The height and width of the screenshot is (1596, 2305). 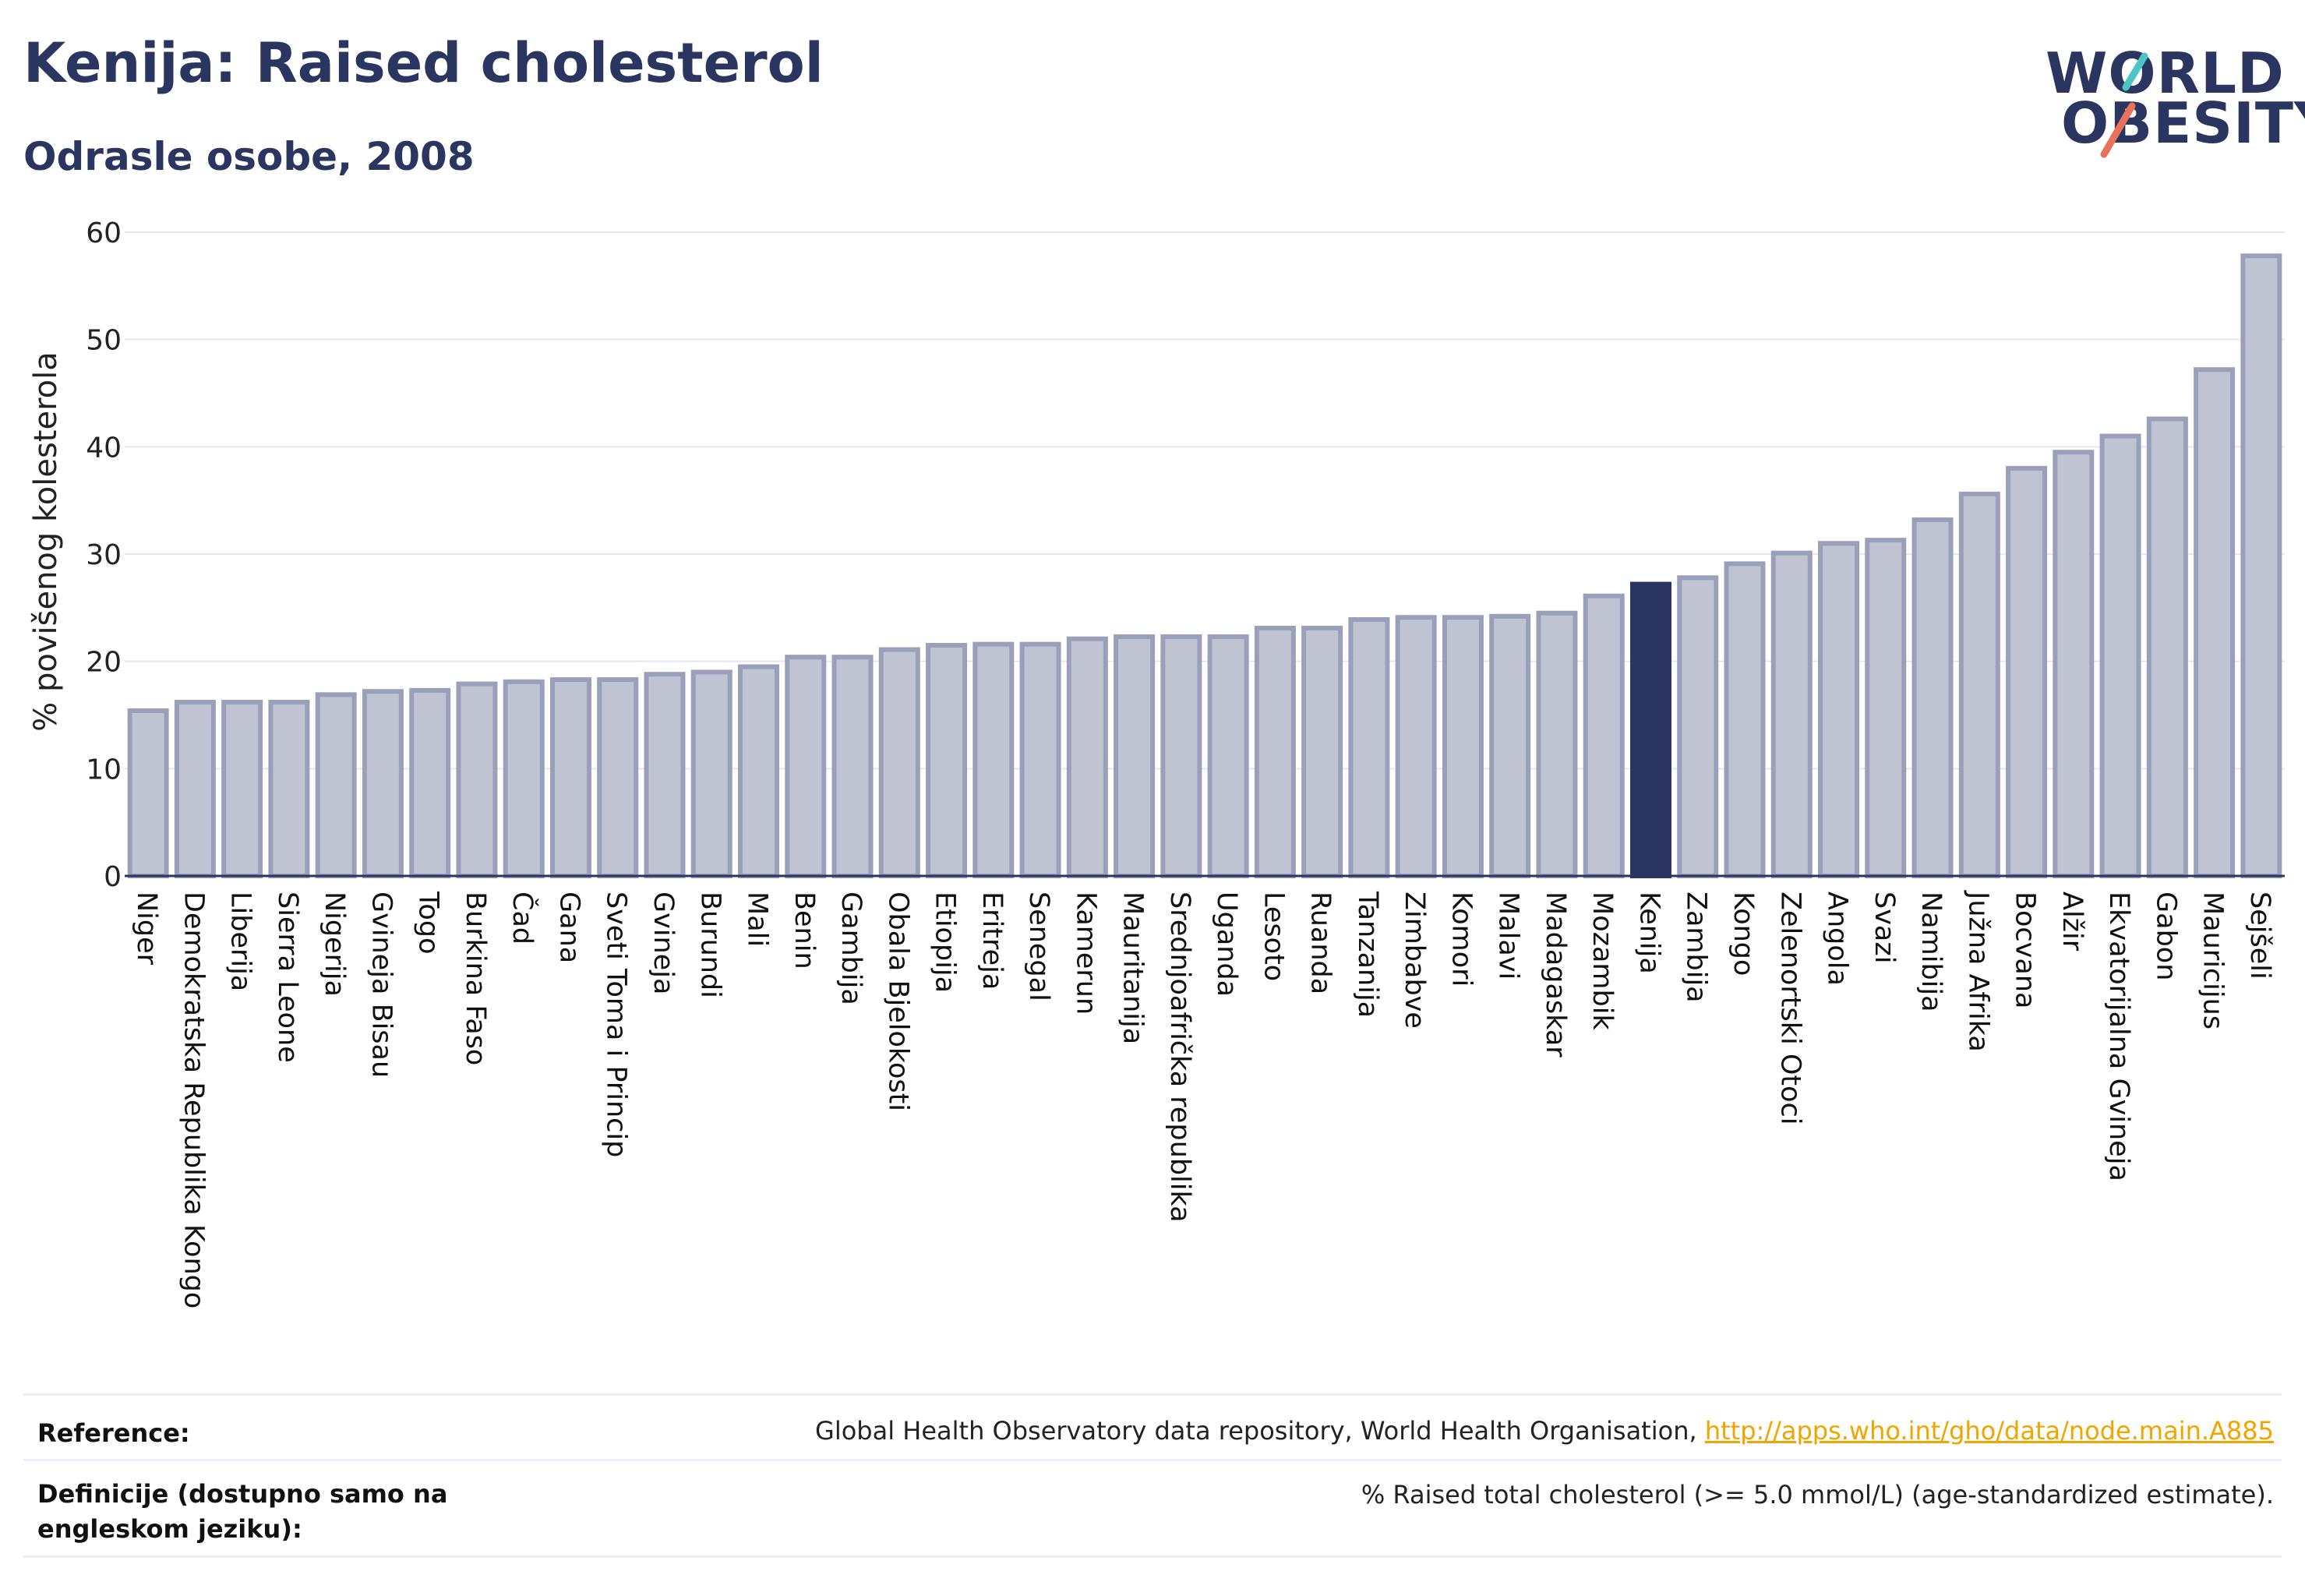 What do you see at coordinates (1320, 943) in the screenshot?
I see `x-tick-label: Ruanda` at bounding box center [1320, 943].